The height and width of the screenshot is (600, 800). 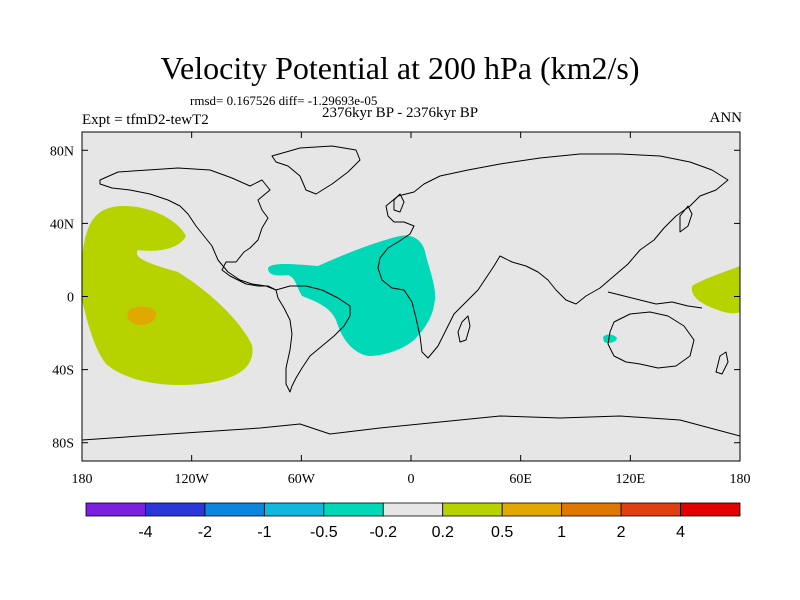 What do you see at coordinates (411, 479) in the screenshot?
I see `x-tick-label: 0` at bounding box center [411, 479].